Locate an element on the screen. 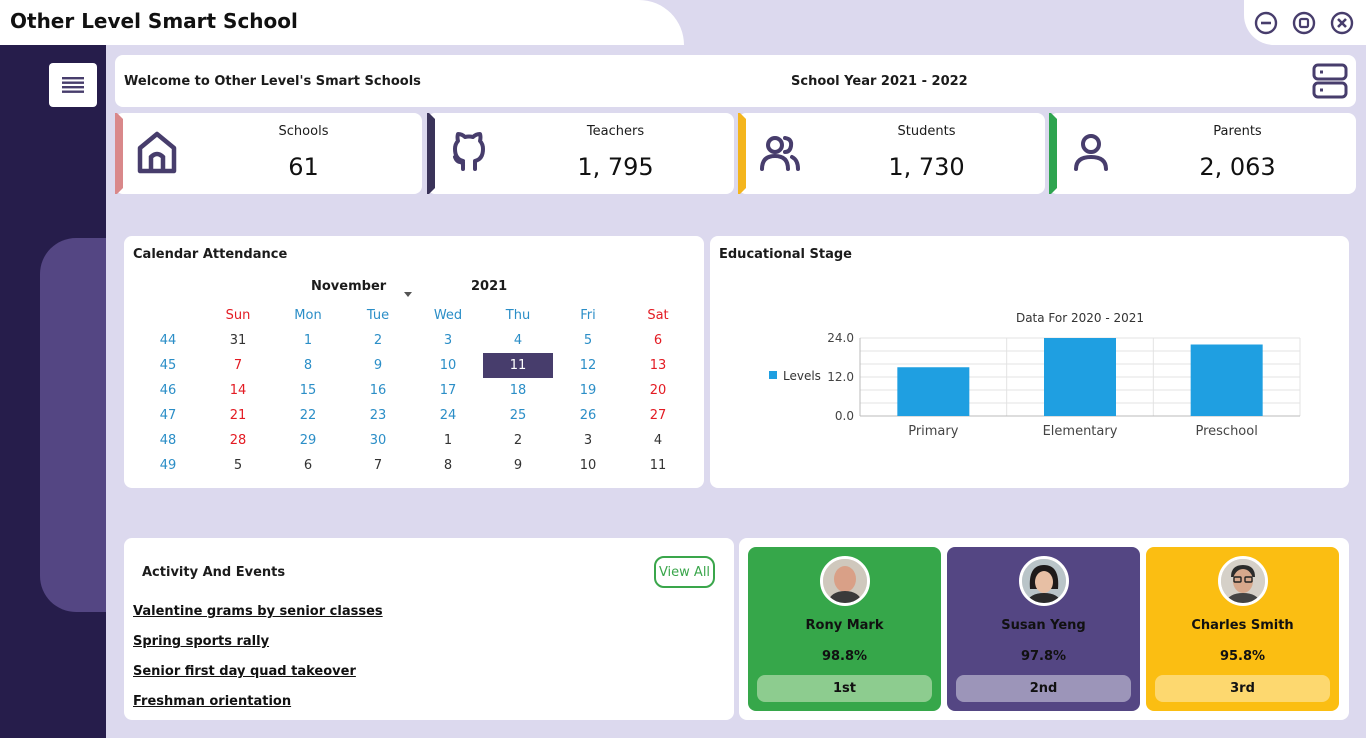  calendar-day: 24 is located at coordinates (448, 415).